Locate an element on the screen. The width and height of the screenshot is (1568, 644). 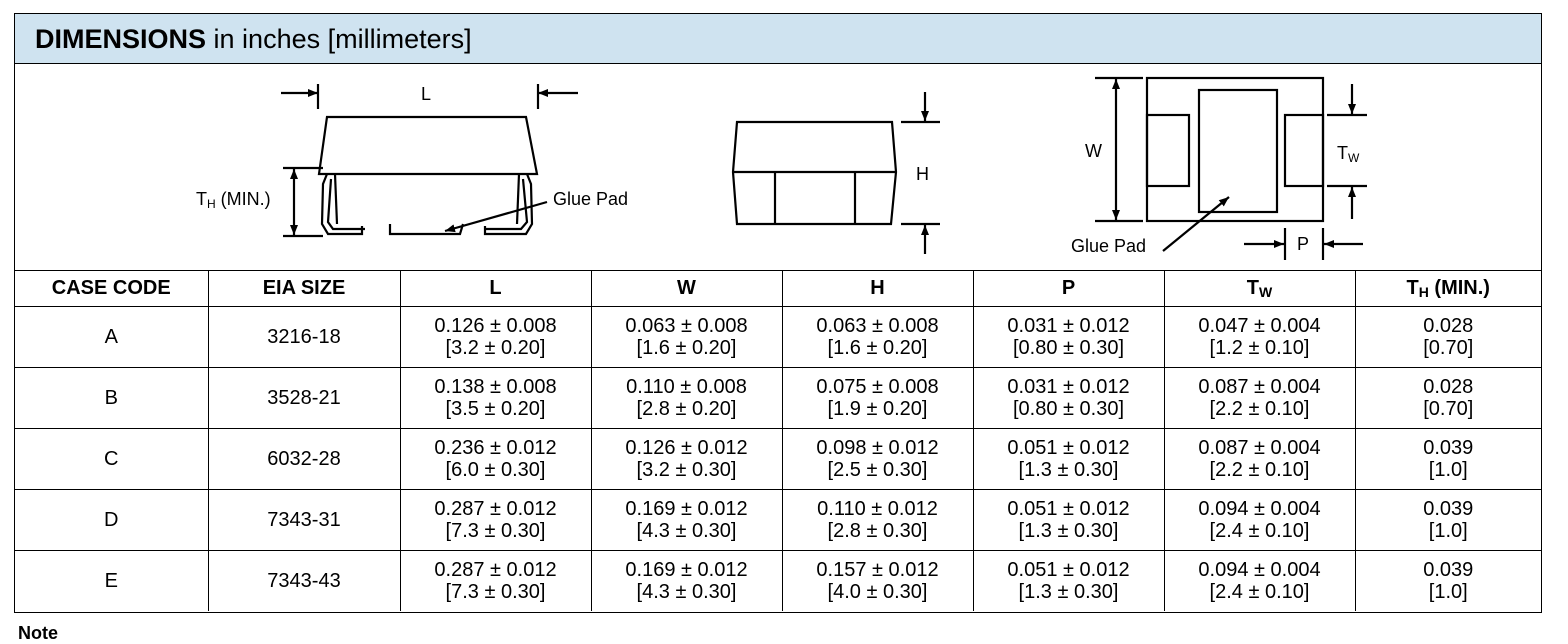
cell-H: 0.063 ± 0.008 [1.6 ± 0.20] is located at coordinates (877, 337).